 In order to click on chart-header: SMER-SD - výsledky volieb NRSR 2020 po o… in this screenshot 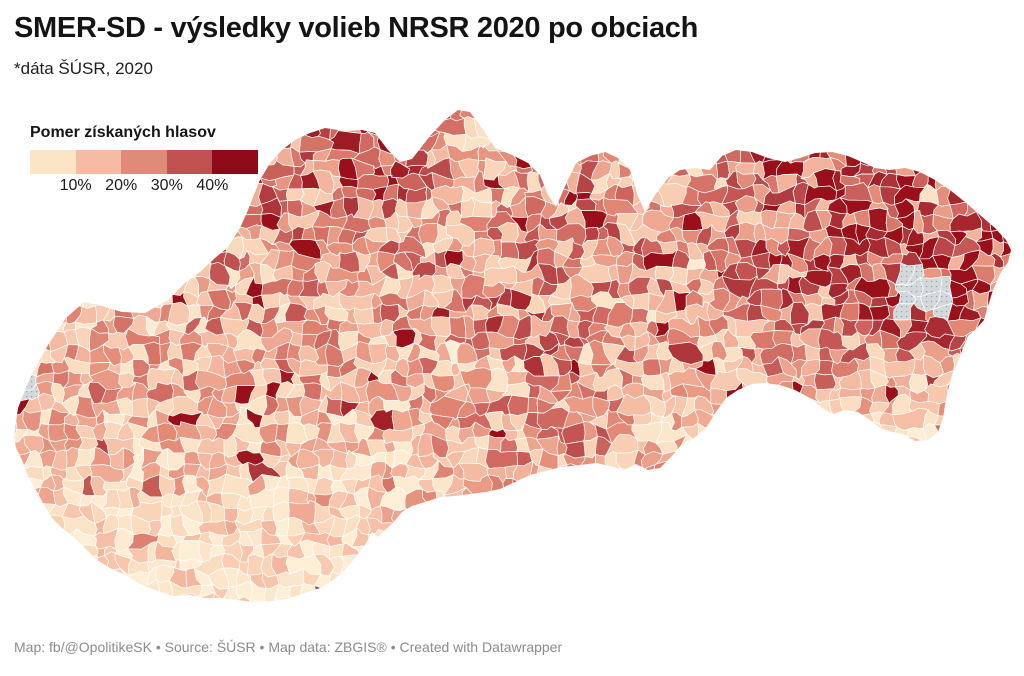, I will do `click(356, 44)`.